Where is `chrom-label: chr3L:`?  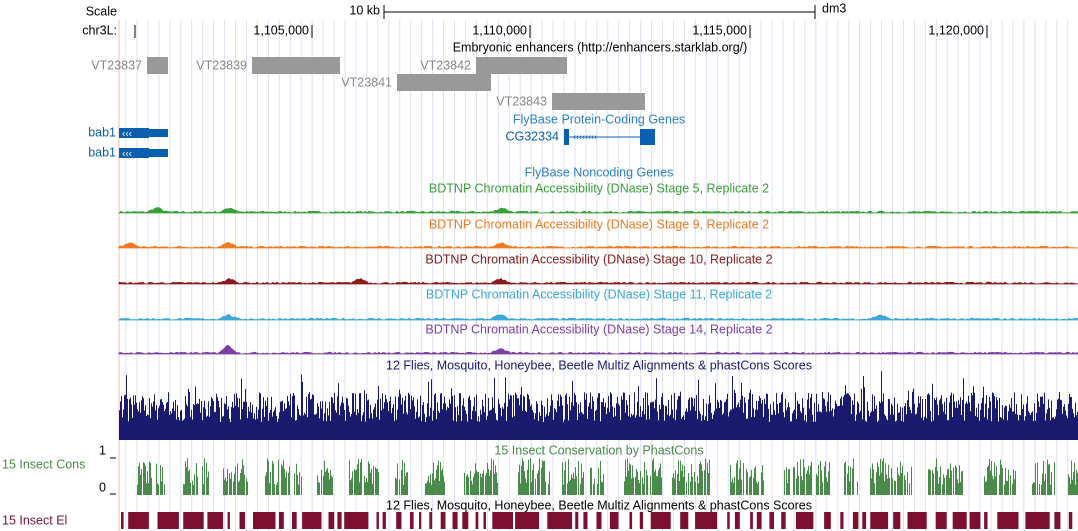
chrom-label: chr3L: is located at coordinates (99, 30).